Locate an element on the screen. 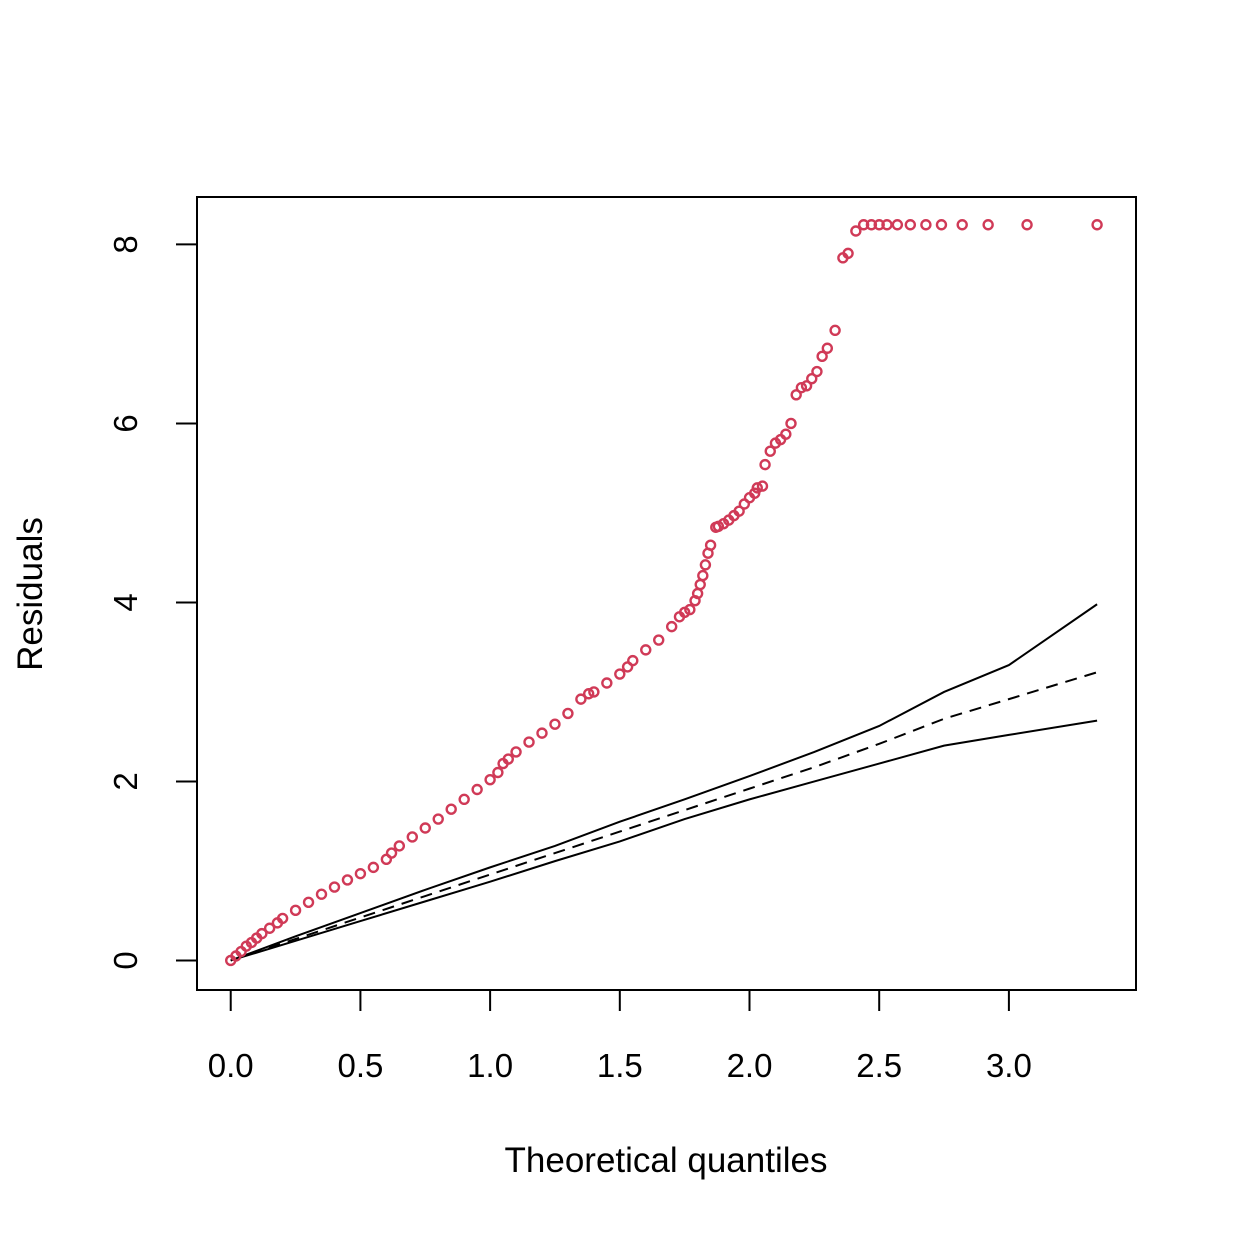 This screenshot has height=1235, width=1237. x-axis-title: Theoretical quantiles is located at coordinates (666, 1160).